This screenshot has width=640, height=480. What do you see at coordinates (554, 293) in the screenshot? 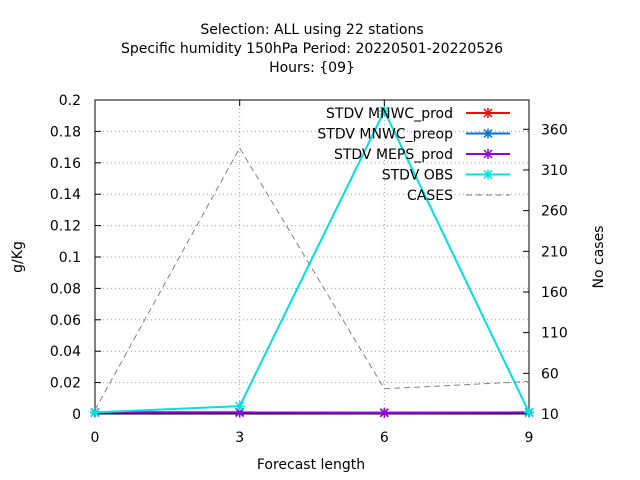
I see `y2-tick-label: 160` at bounding box center [554, 293].